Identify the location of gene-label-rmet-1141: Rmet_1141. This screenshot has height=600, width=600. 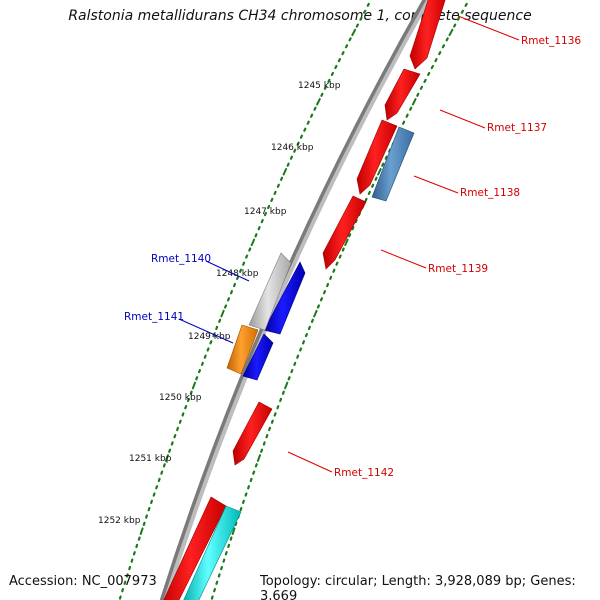
(154, 317).